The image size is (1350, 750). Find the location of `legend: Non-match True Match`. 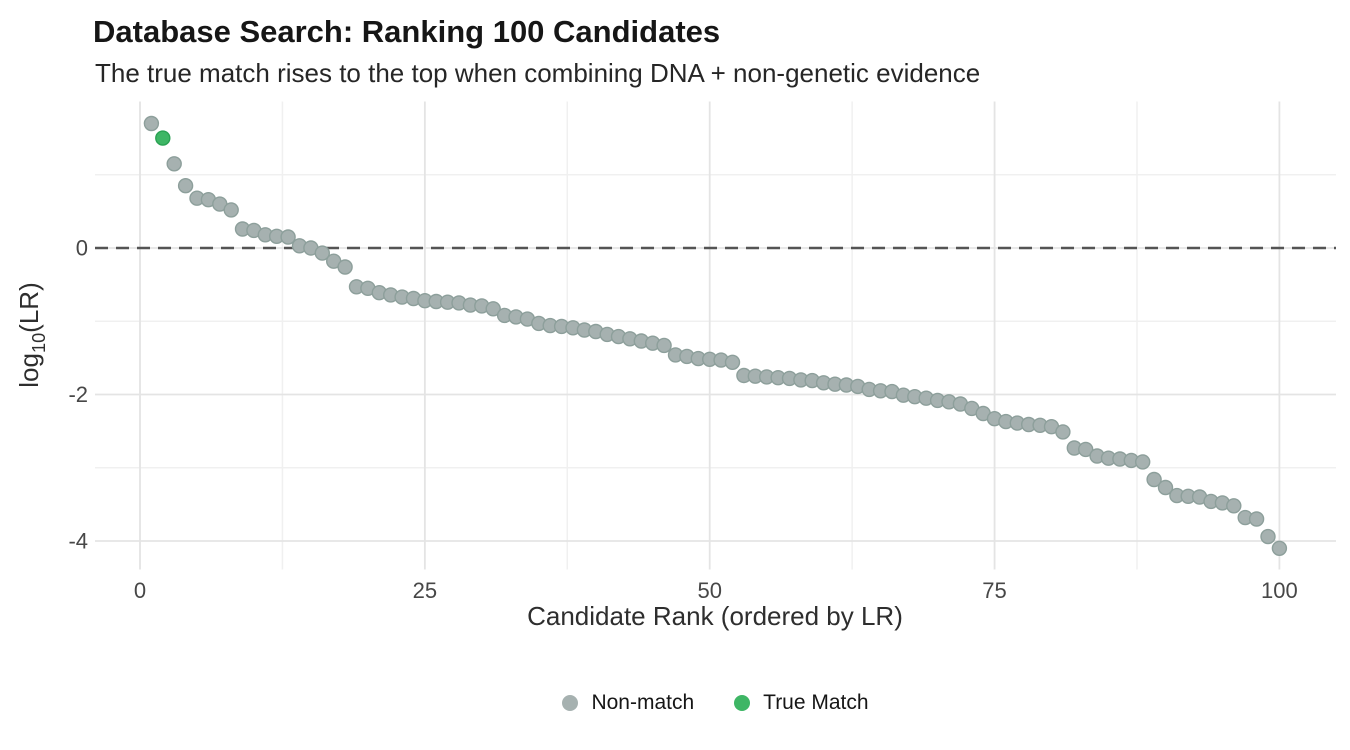

legend: Non-match True Match is located at coordinates (715, 703).